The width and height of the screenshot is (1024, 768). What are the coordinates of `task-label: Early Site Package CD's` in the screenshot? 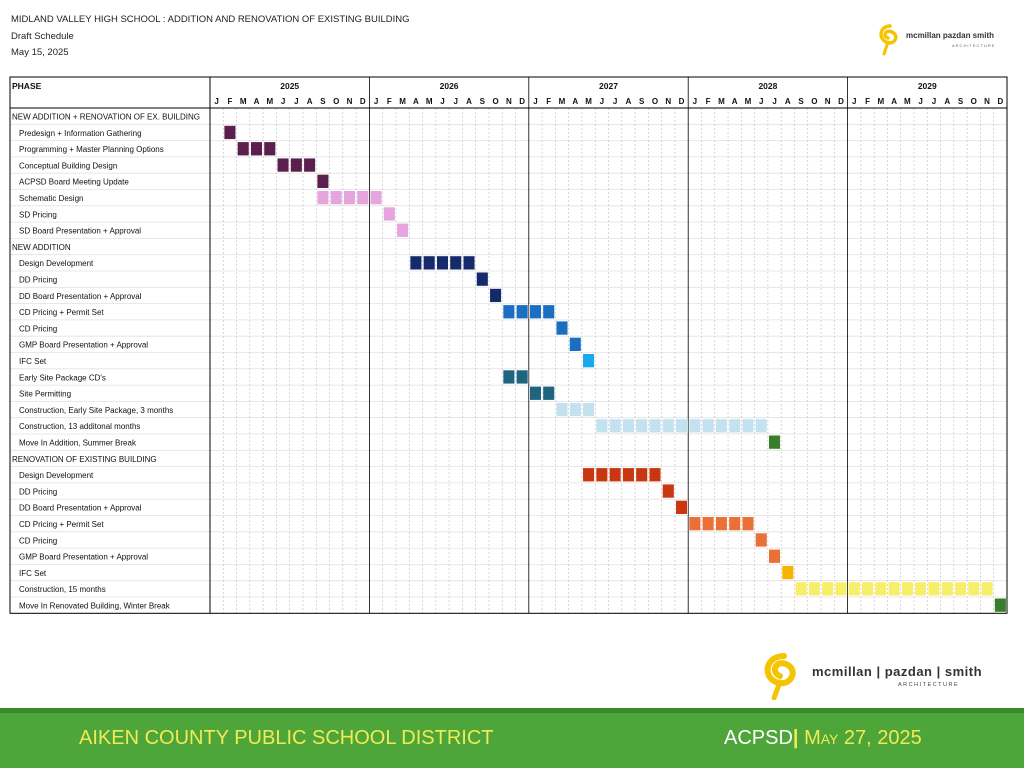 It's located at (62, 377).